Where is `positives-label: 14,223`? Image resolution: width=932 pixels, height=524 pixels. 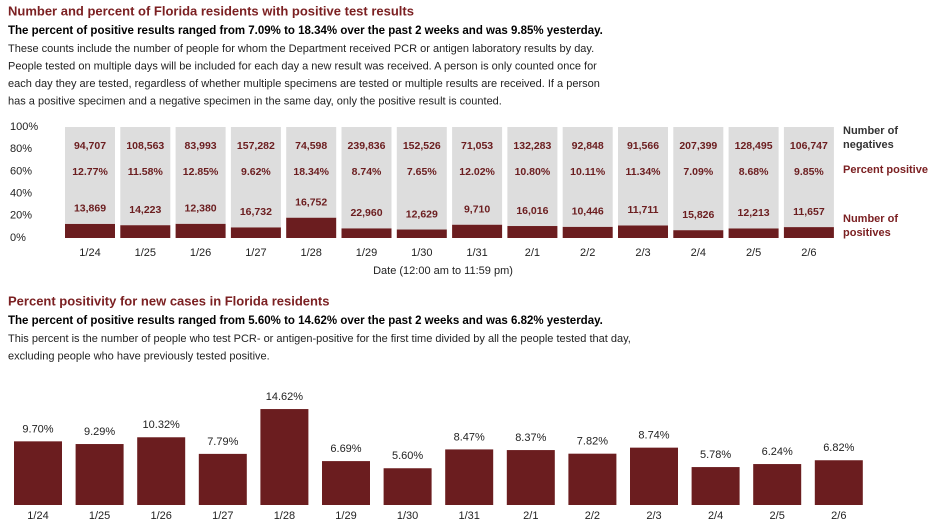
positives-label: 14,223 is located at coordinates (145, 210).